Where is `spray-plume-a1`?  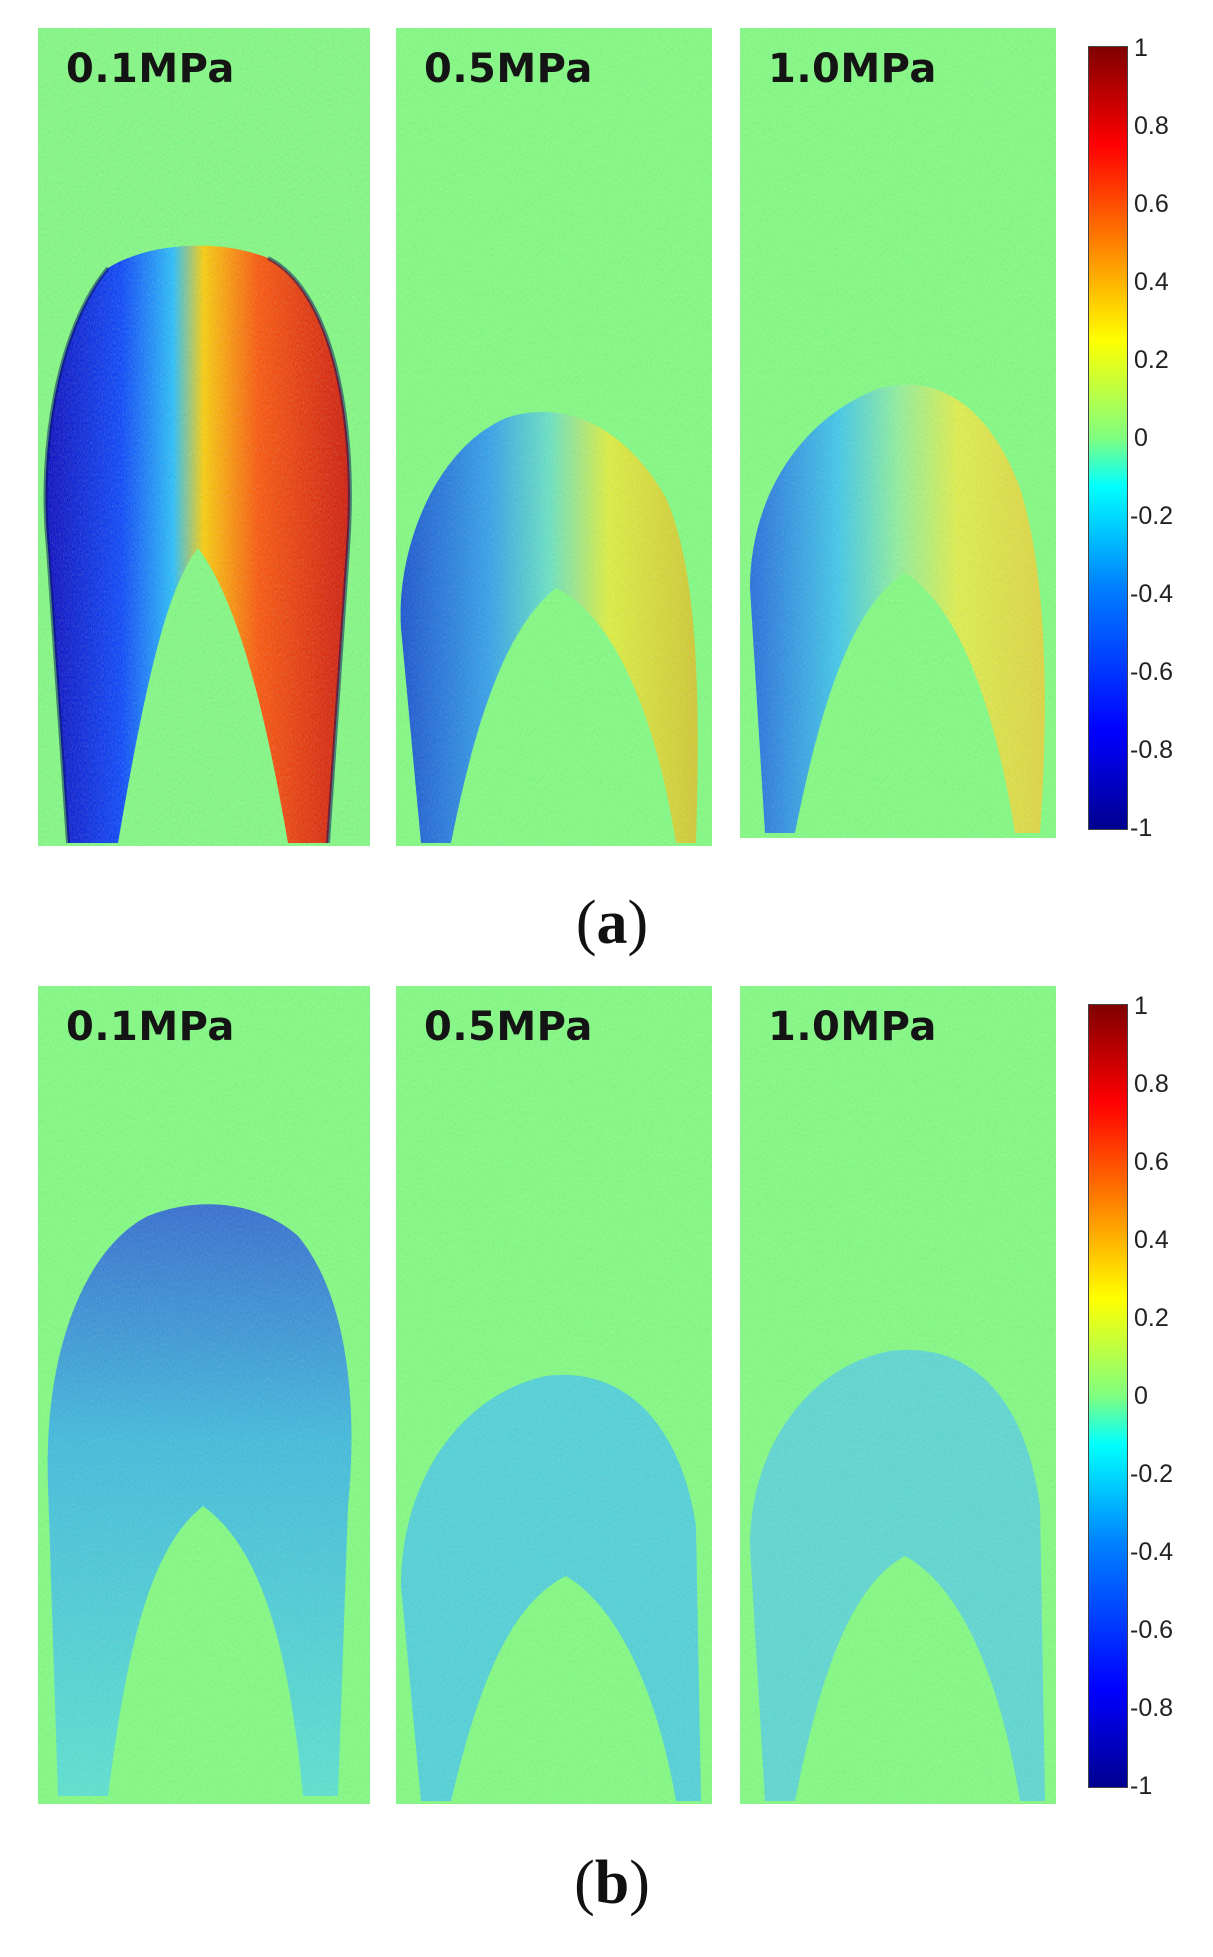
spray-plume-a1 is located at coordinates (204, 437).